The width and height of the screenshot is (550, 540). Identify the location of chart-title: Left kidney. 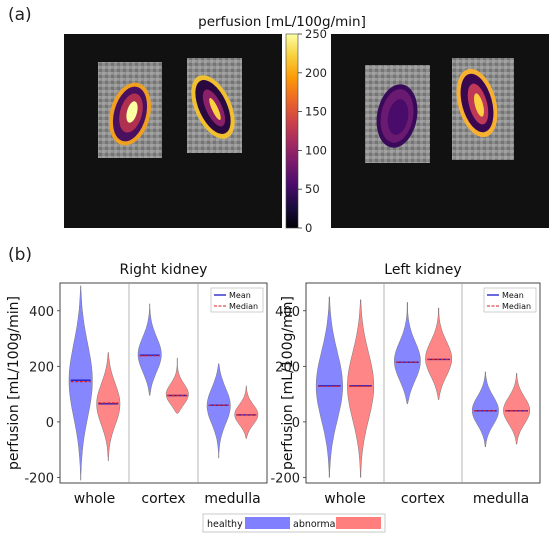
(422, 270).